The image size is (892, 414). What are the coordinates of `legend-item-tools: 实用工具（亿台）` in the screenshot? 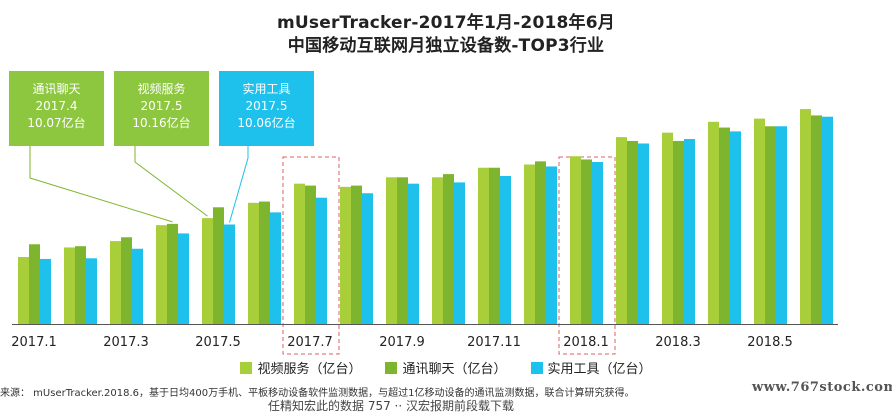 It's located at (591, 367).